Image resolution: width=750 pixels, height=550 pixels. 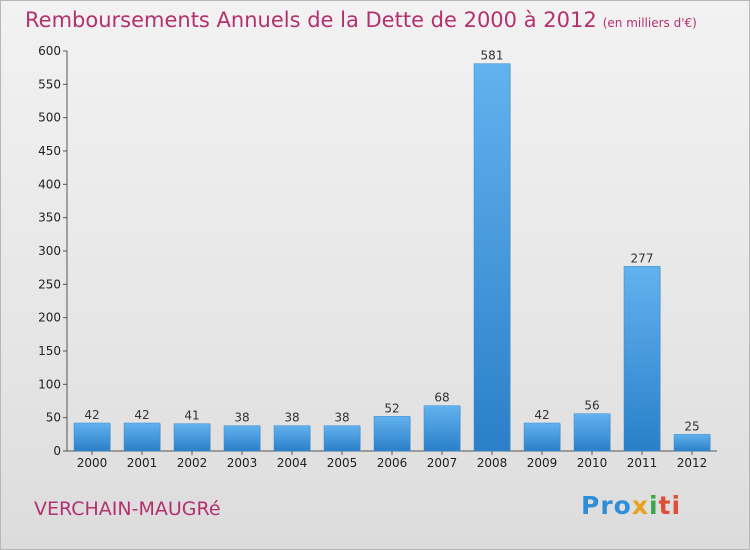 I want to click on x-tick-label: 2000, so click(x=92, y=463).